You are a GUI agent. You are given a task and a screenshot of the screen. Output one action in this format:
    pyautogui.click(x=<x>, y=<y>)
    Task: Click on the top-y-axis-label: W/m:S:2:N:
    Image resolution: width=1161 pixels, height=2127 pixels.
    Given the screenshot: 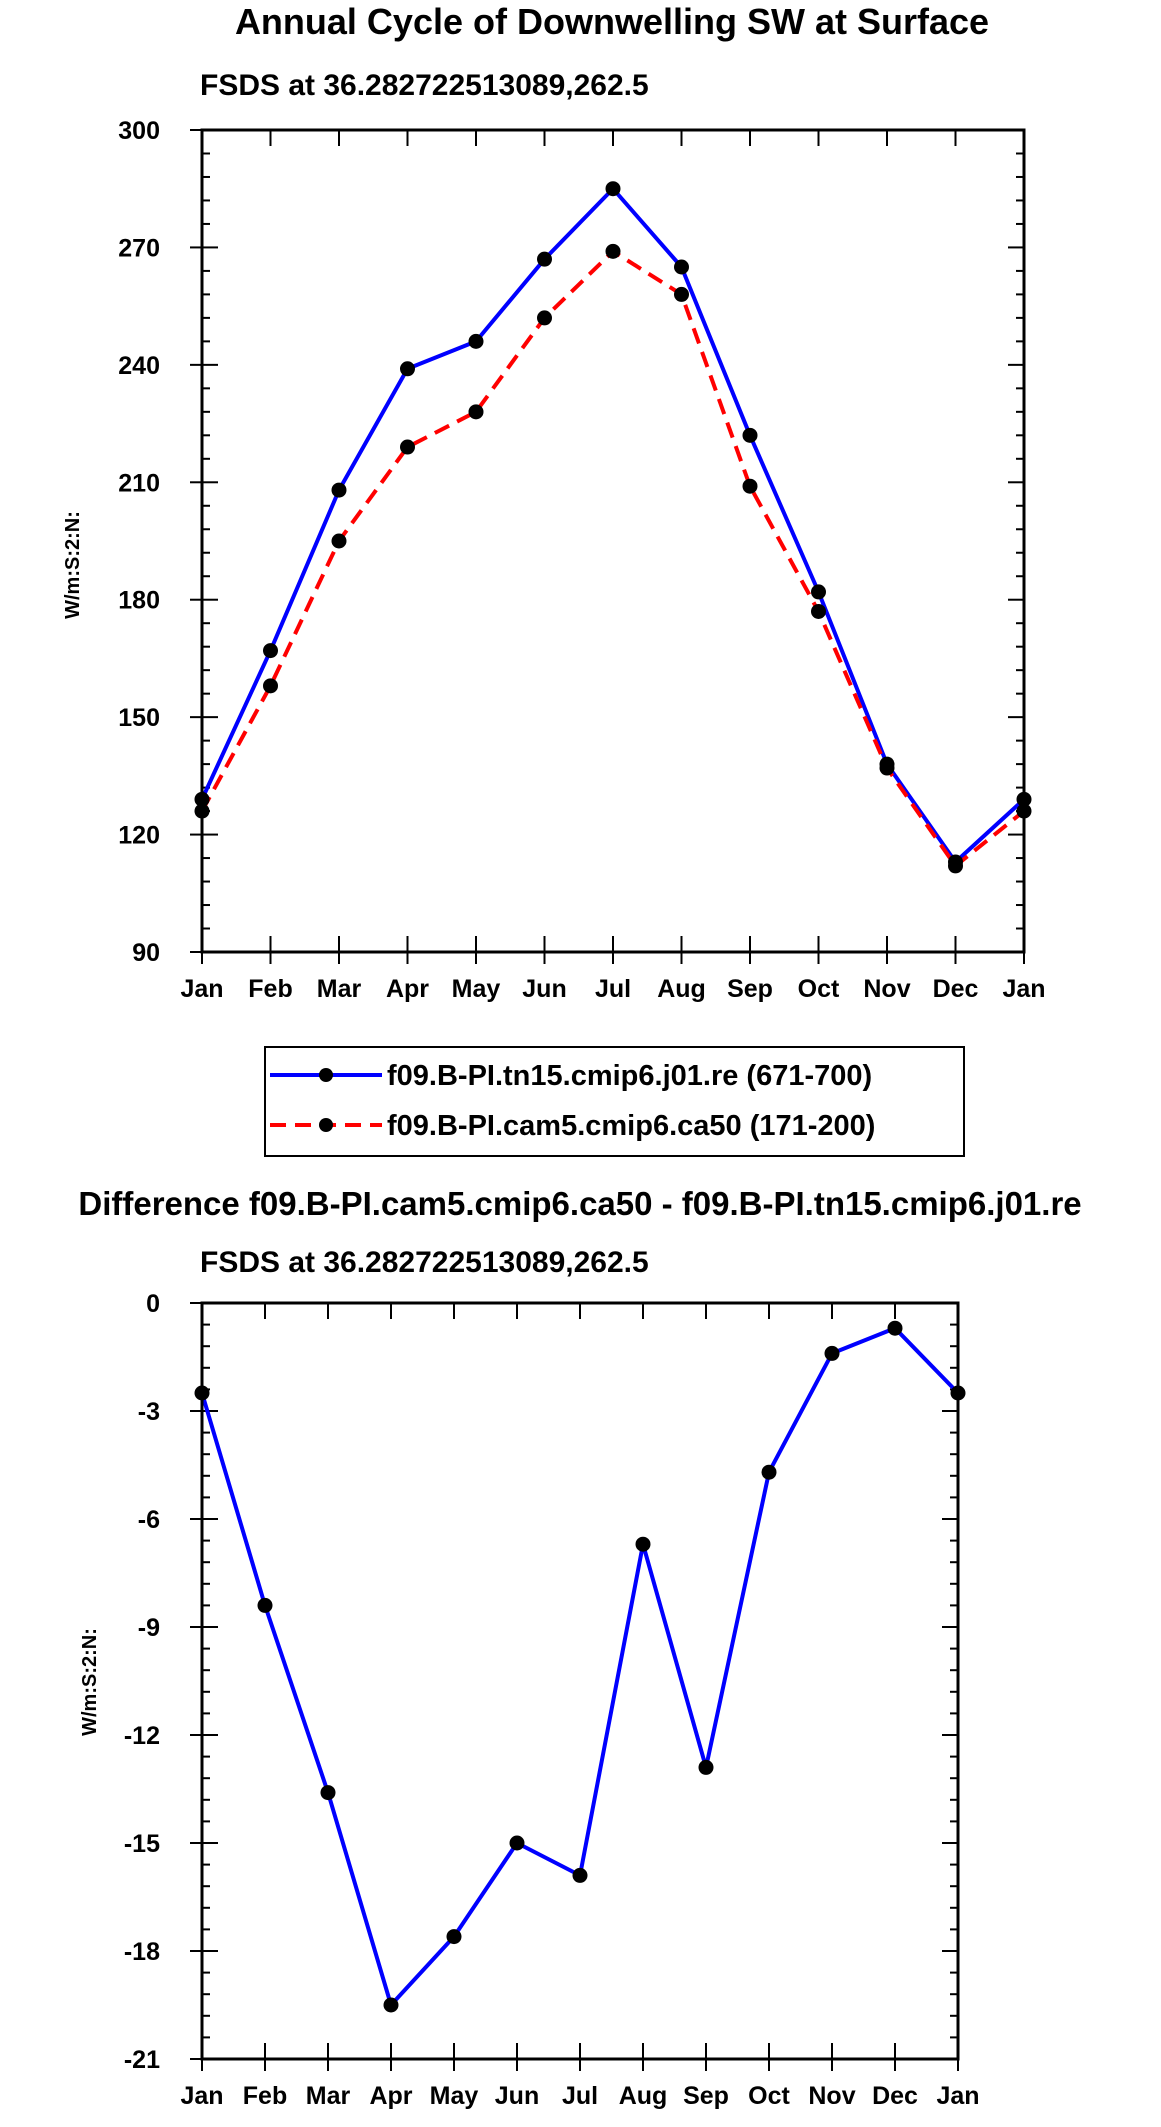 What is the action you would take?
    pyautogui.click(x=73, y=565)
    